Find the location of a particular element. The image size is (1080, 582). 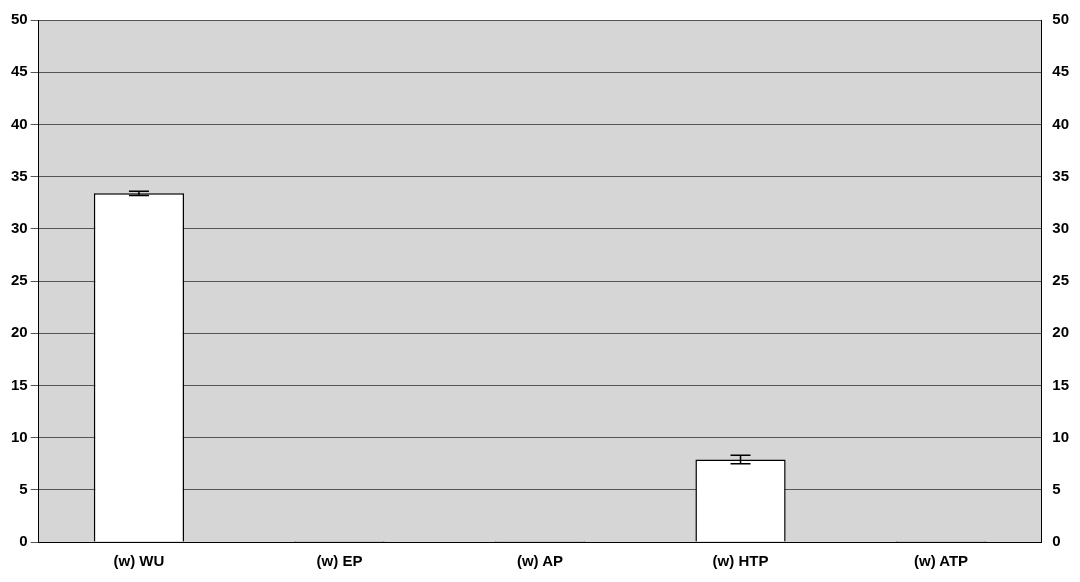

x-tick-label: (w) AP is located at coordinates (540, 561).